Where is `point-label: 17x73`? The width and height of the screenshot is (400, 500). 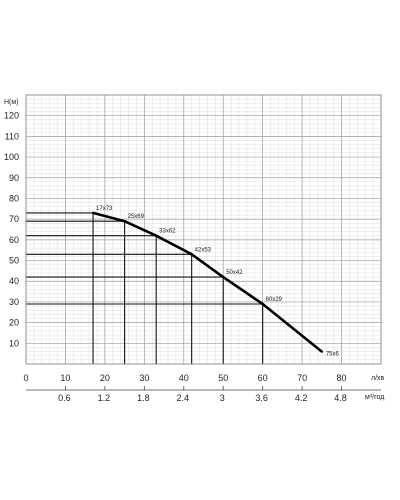
point-label: 17x73 is located at coordinates (104, 209).